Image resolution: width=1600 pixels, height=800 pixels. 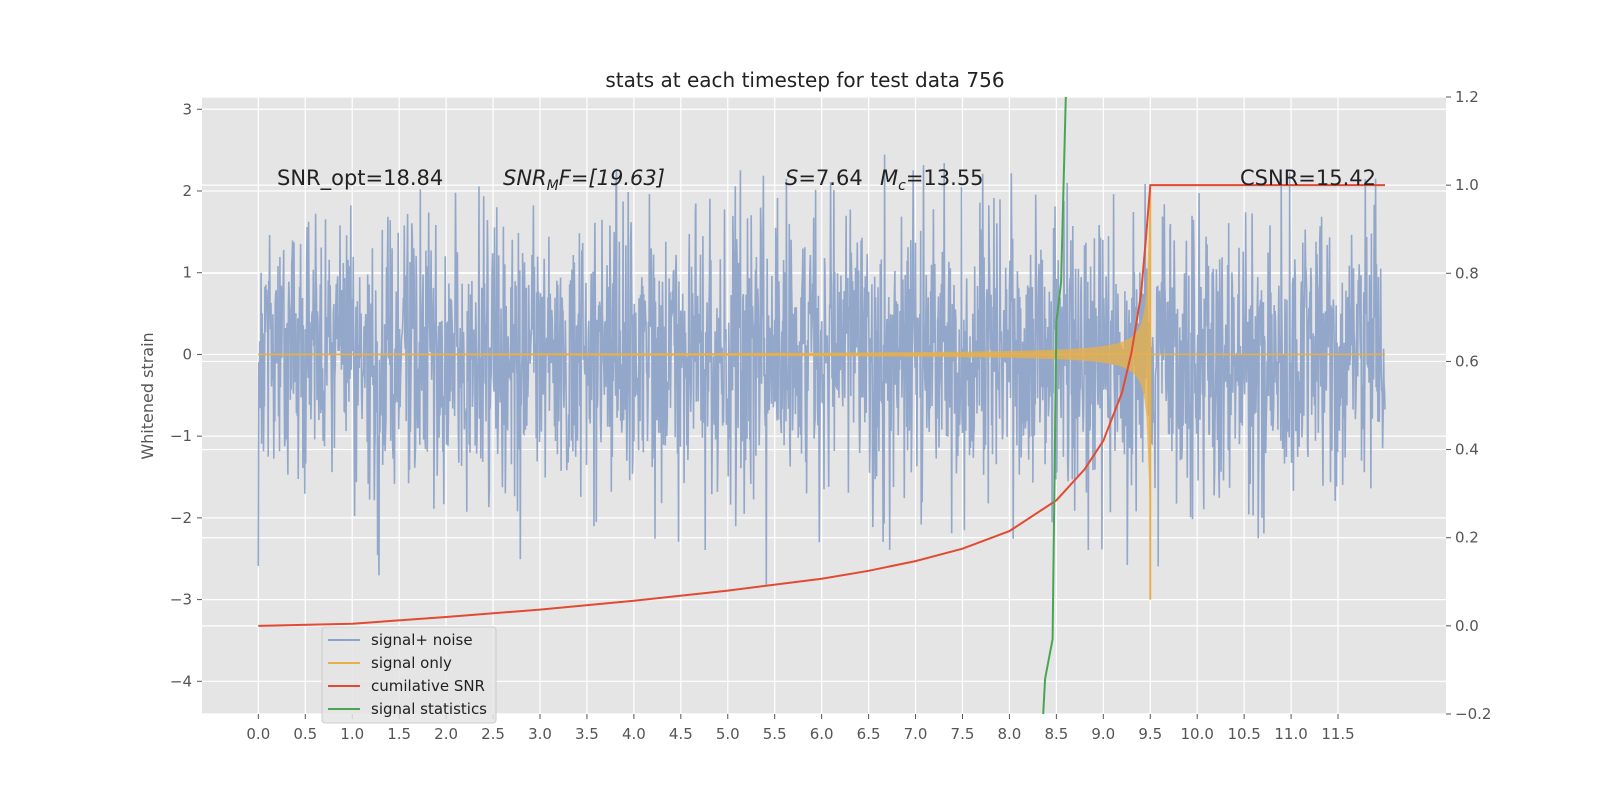 I want to click on x-tick-label: 3.0, so click(x=540, y=734).